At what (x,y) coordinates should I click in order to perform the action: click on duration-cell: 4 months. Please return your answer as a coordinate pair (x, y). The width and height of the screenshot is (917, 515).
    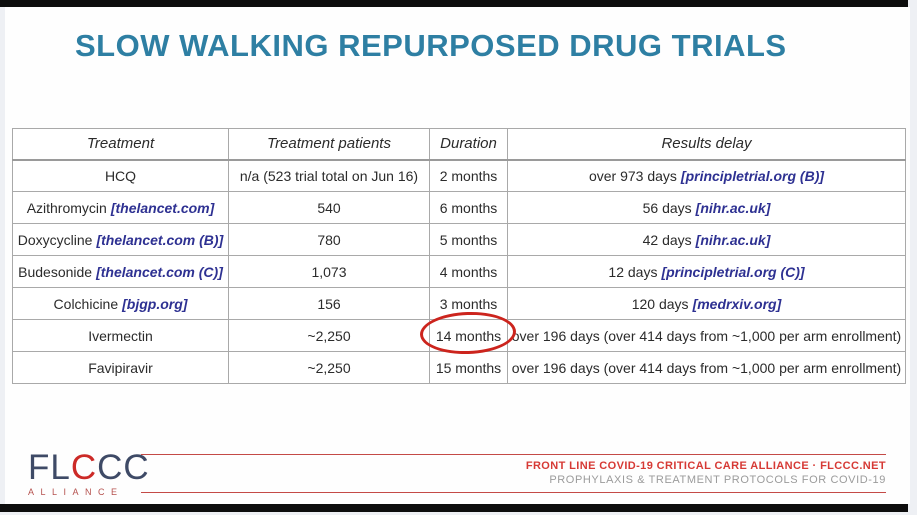
    Looking at the image, I should click on (468, 271).